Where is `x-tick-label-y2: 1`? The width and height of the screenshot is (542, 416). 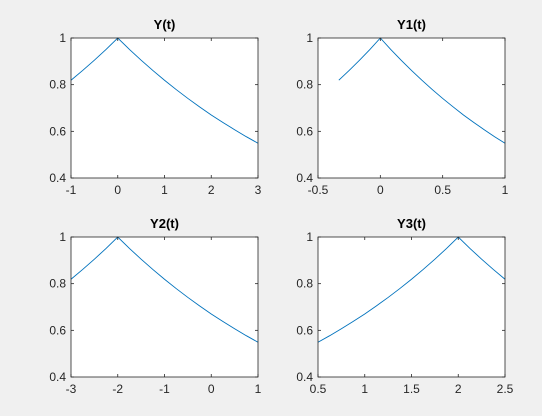
x-tick-label-y2: 1 is located at coordinates (258, 389).